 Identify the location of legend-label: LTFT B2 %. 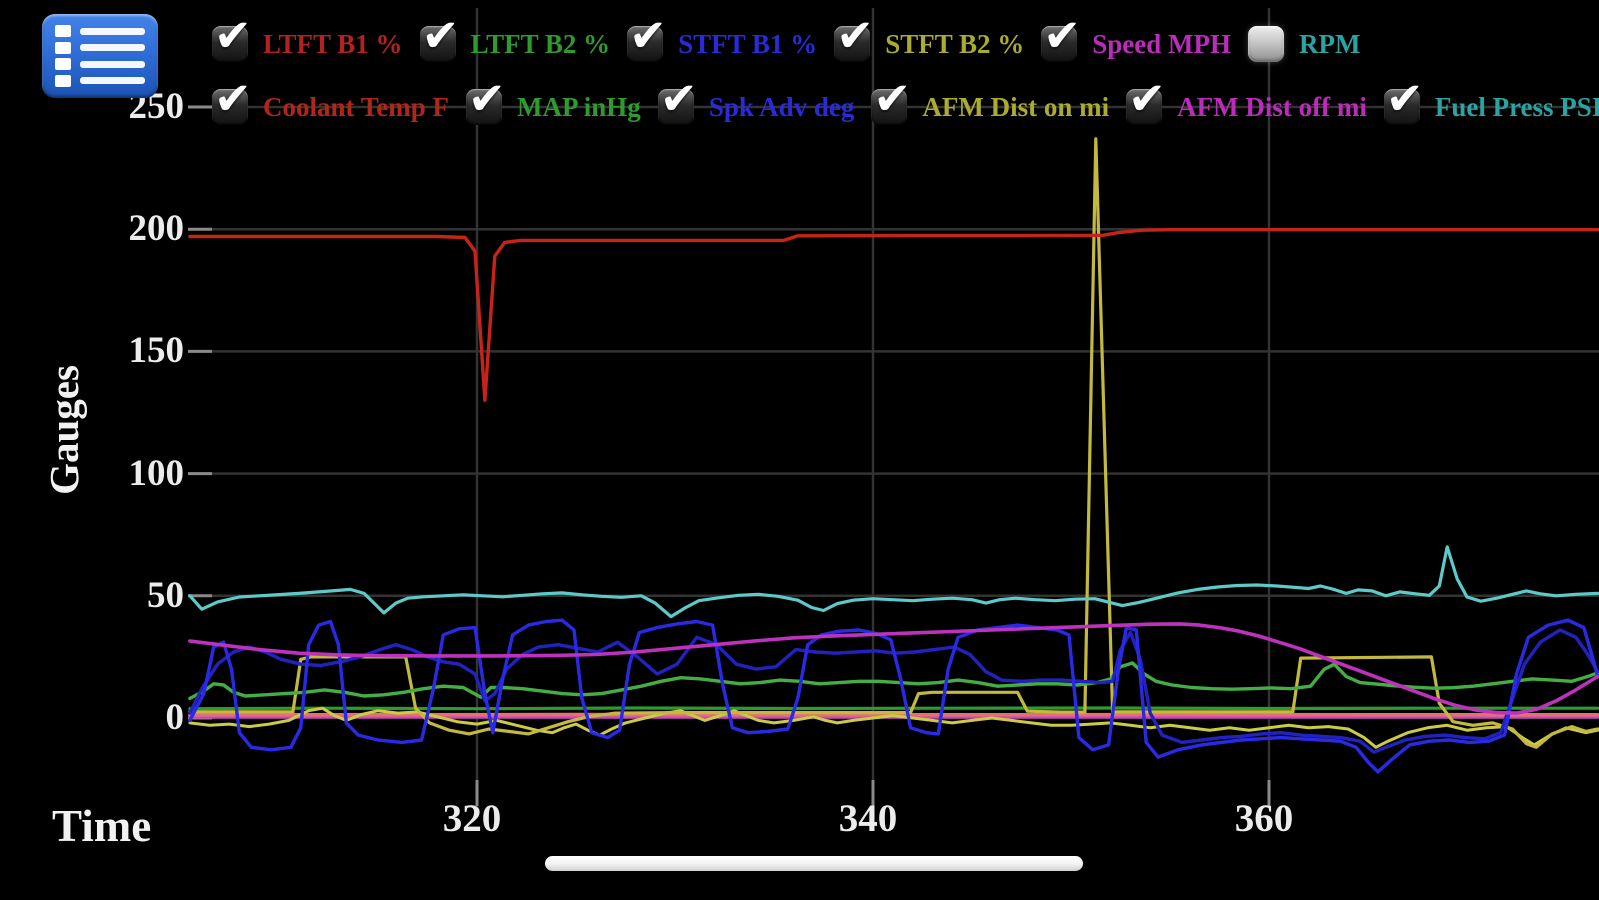
(540, 44).